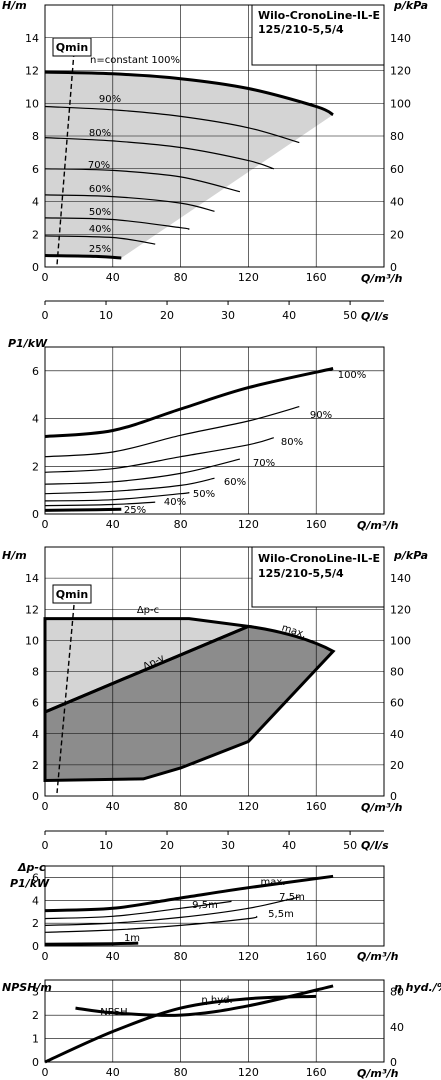 The width and height of the screenshot is (441, 1080). What do you see at coordinates (91, 943) in the screenshot?
I see `p1c-curve-1m` at bounding box center [91, 943].